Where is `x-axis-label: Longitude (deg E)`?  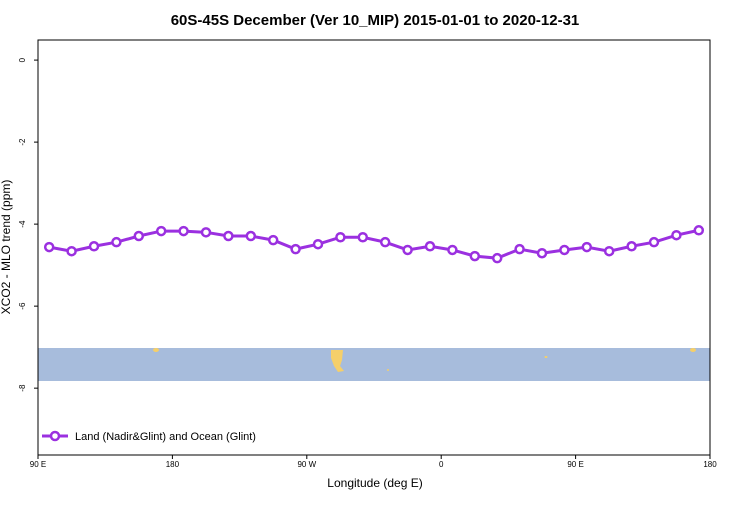
x-axis-label: Longitude (deg E) is located at coordinates (374, 483).